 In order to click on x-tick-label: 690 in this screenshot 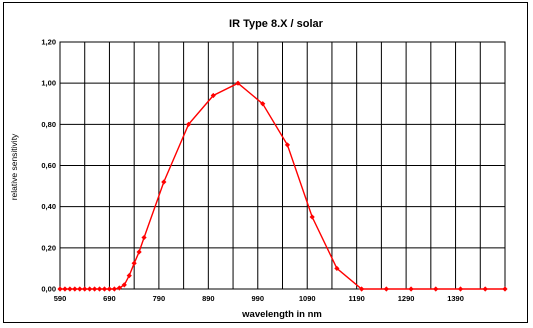, I will do `click(109, 298)`.